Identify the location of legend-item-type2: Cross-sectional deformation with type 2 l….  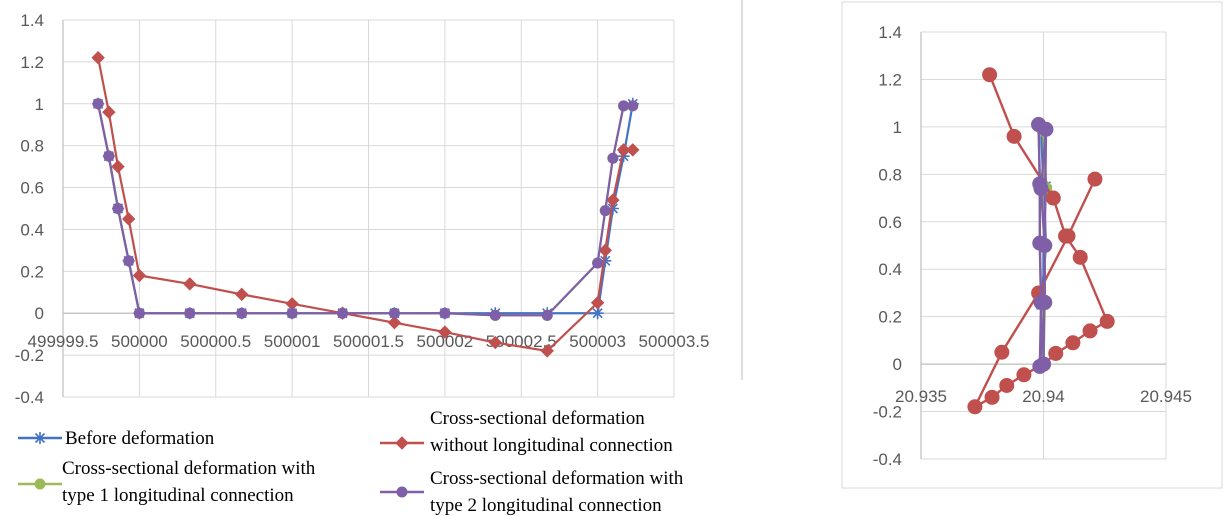
(532, 492).